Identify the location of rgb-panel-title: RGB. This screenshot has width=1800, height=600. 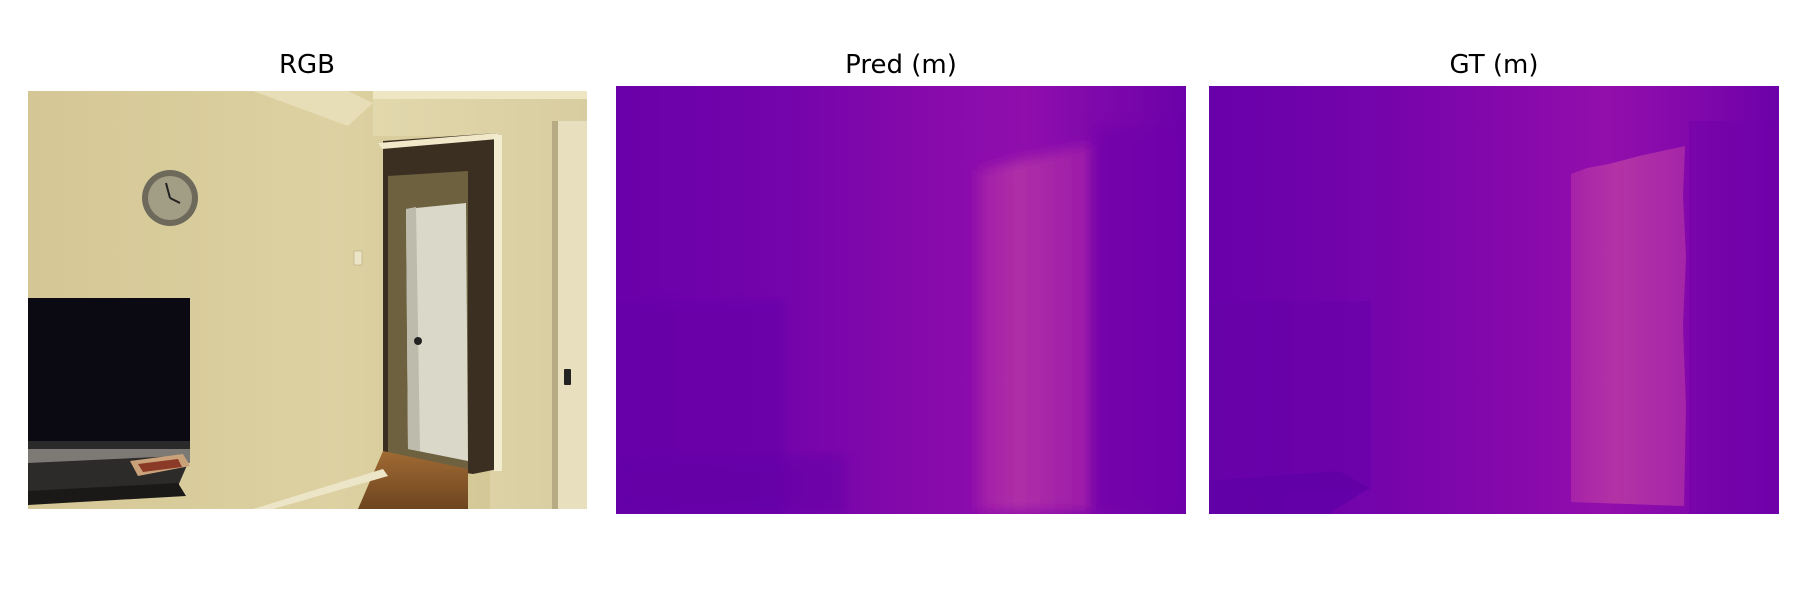
(307, 65).